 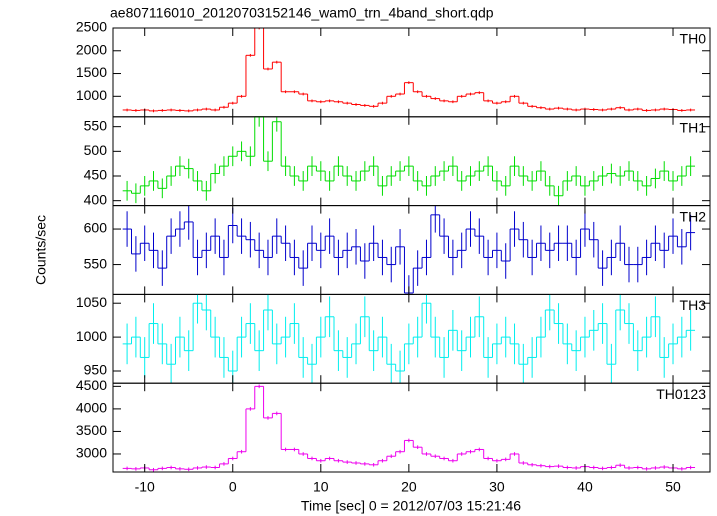 What do you see at coordinates (233, 487) in the screenshot?
I see `x-tick-label: 0` at bounding box center [233, 487].